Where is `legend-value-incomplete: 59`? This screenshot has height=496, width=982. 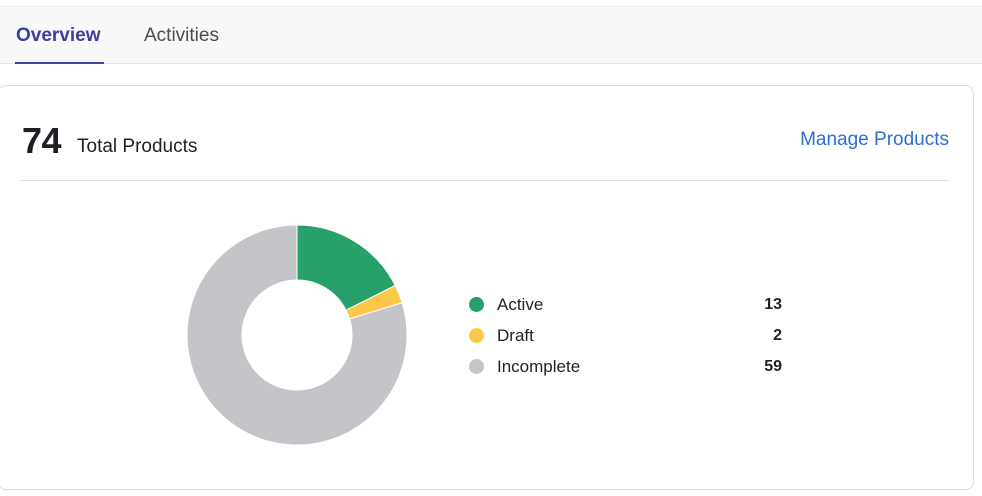 legend-value-incomplete: 59 is located at coordinates (773, 366).